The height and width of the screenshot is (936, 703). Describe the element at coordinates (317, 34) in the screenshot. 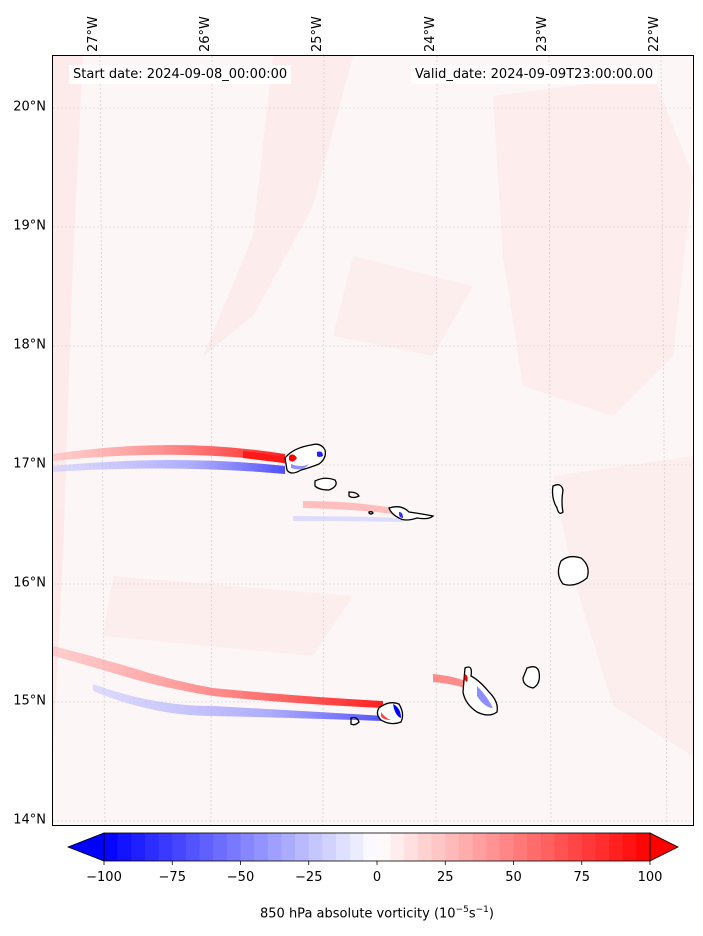

I see `lon-label-25w: 25°W` at that location.